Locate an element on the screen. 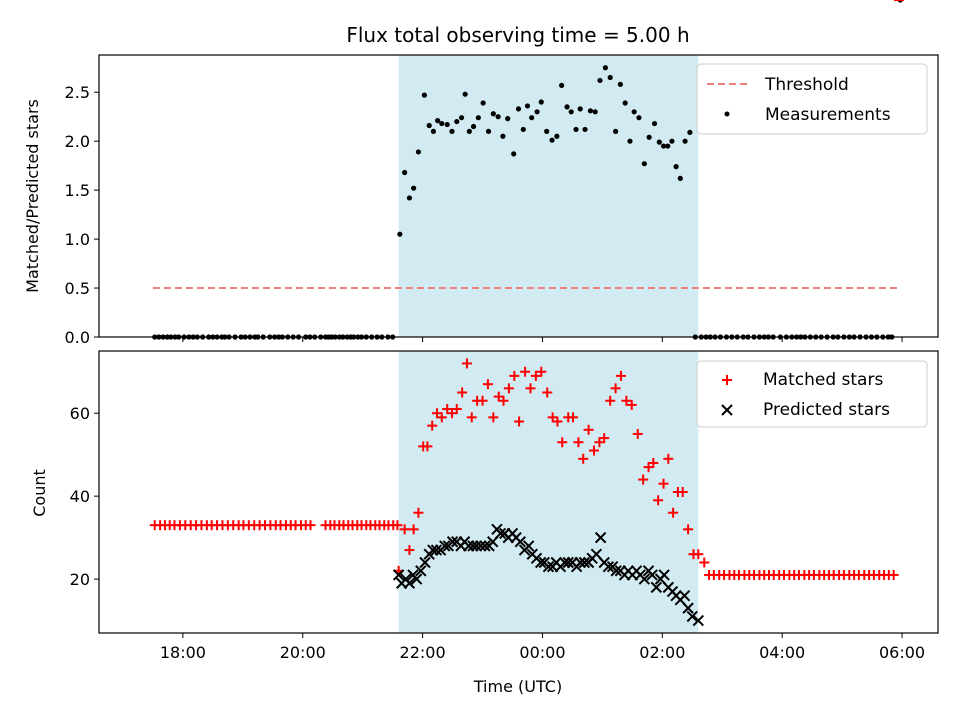 The image size is (960, 724). x-tick-label: 02:00 is located at coordinates (662, 652).